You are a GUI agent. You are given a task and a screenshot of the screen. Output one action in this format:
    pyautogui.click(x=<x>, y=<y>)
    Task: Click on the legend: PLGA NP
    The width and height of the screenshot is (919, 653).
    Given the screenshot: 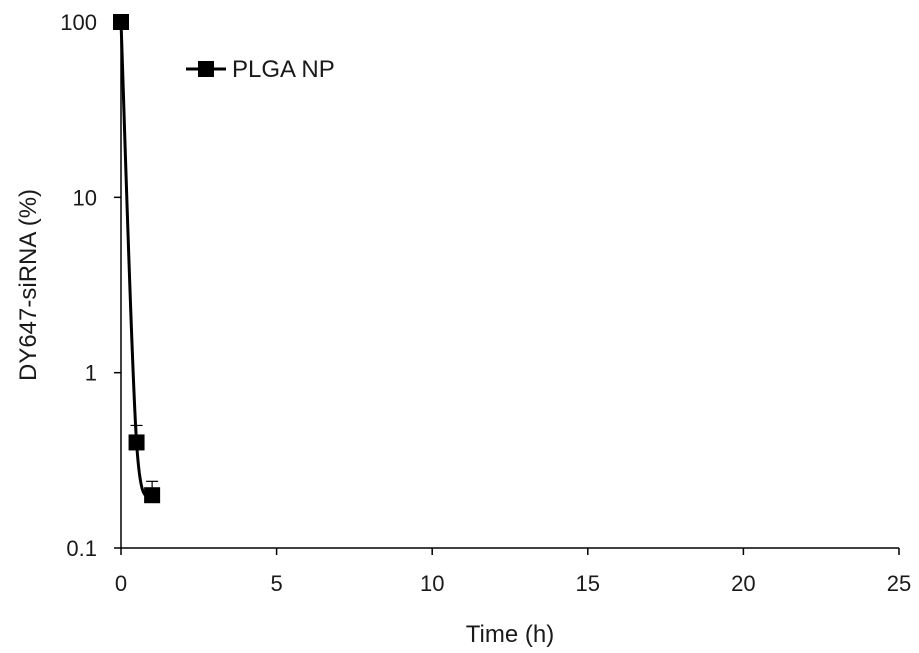 What is the action you would take?
    pyautogui.click(x=260, y=69)
    